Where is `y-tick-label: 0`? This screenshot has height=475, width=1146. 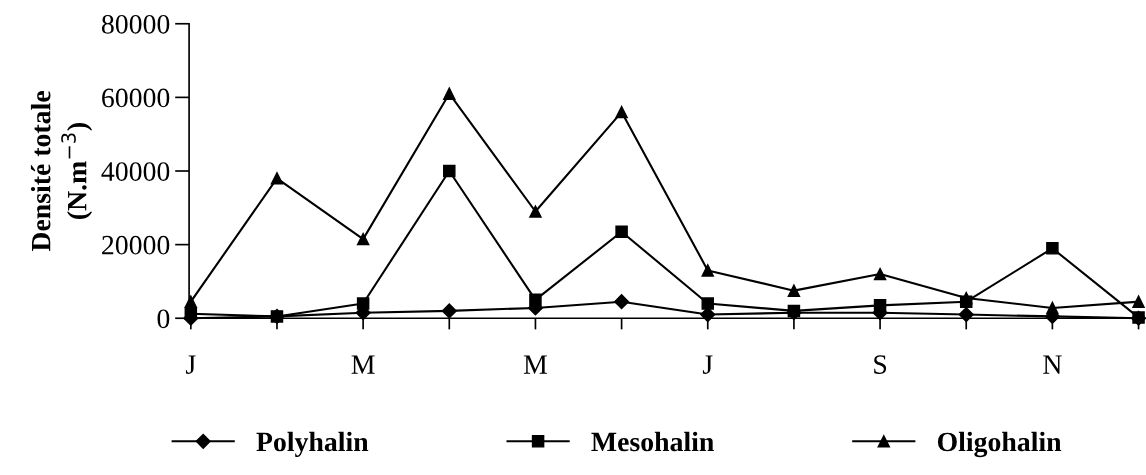
y-tick-label: 0 is located at coordinates (163, 319).